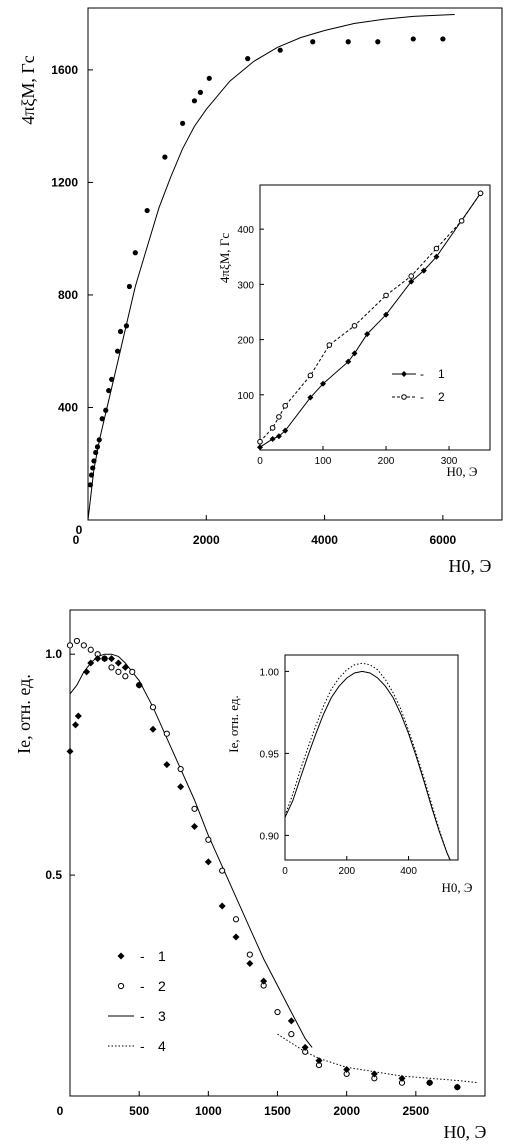 This screenshot has width=521, height=1144. What do you see at coordinates (285, 871) in the screenshot?
I see `inset-x-tick-label: 0` at bounding box center [285, 871].